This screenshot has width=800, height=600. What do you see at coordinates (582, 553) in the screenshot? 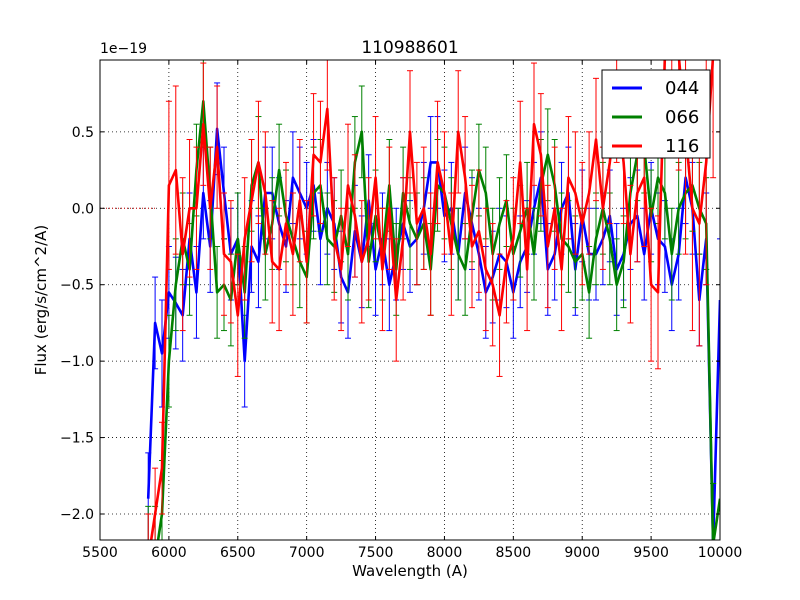
I see `x-tick-label: 9000` at bounding box center [582, 553].